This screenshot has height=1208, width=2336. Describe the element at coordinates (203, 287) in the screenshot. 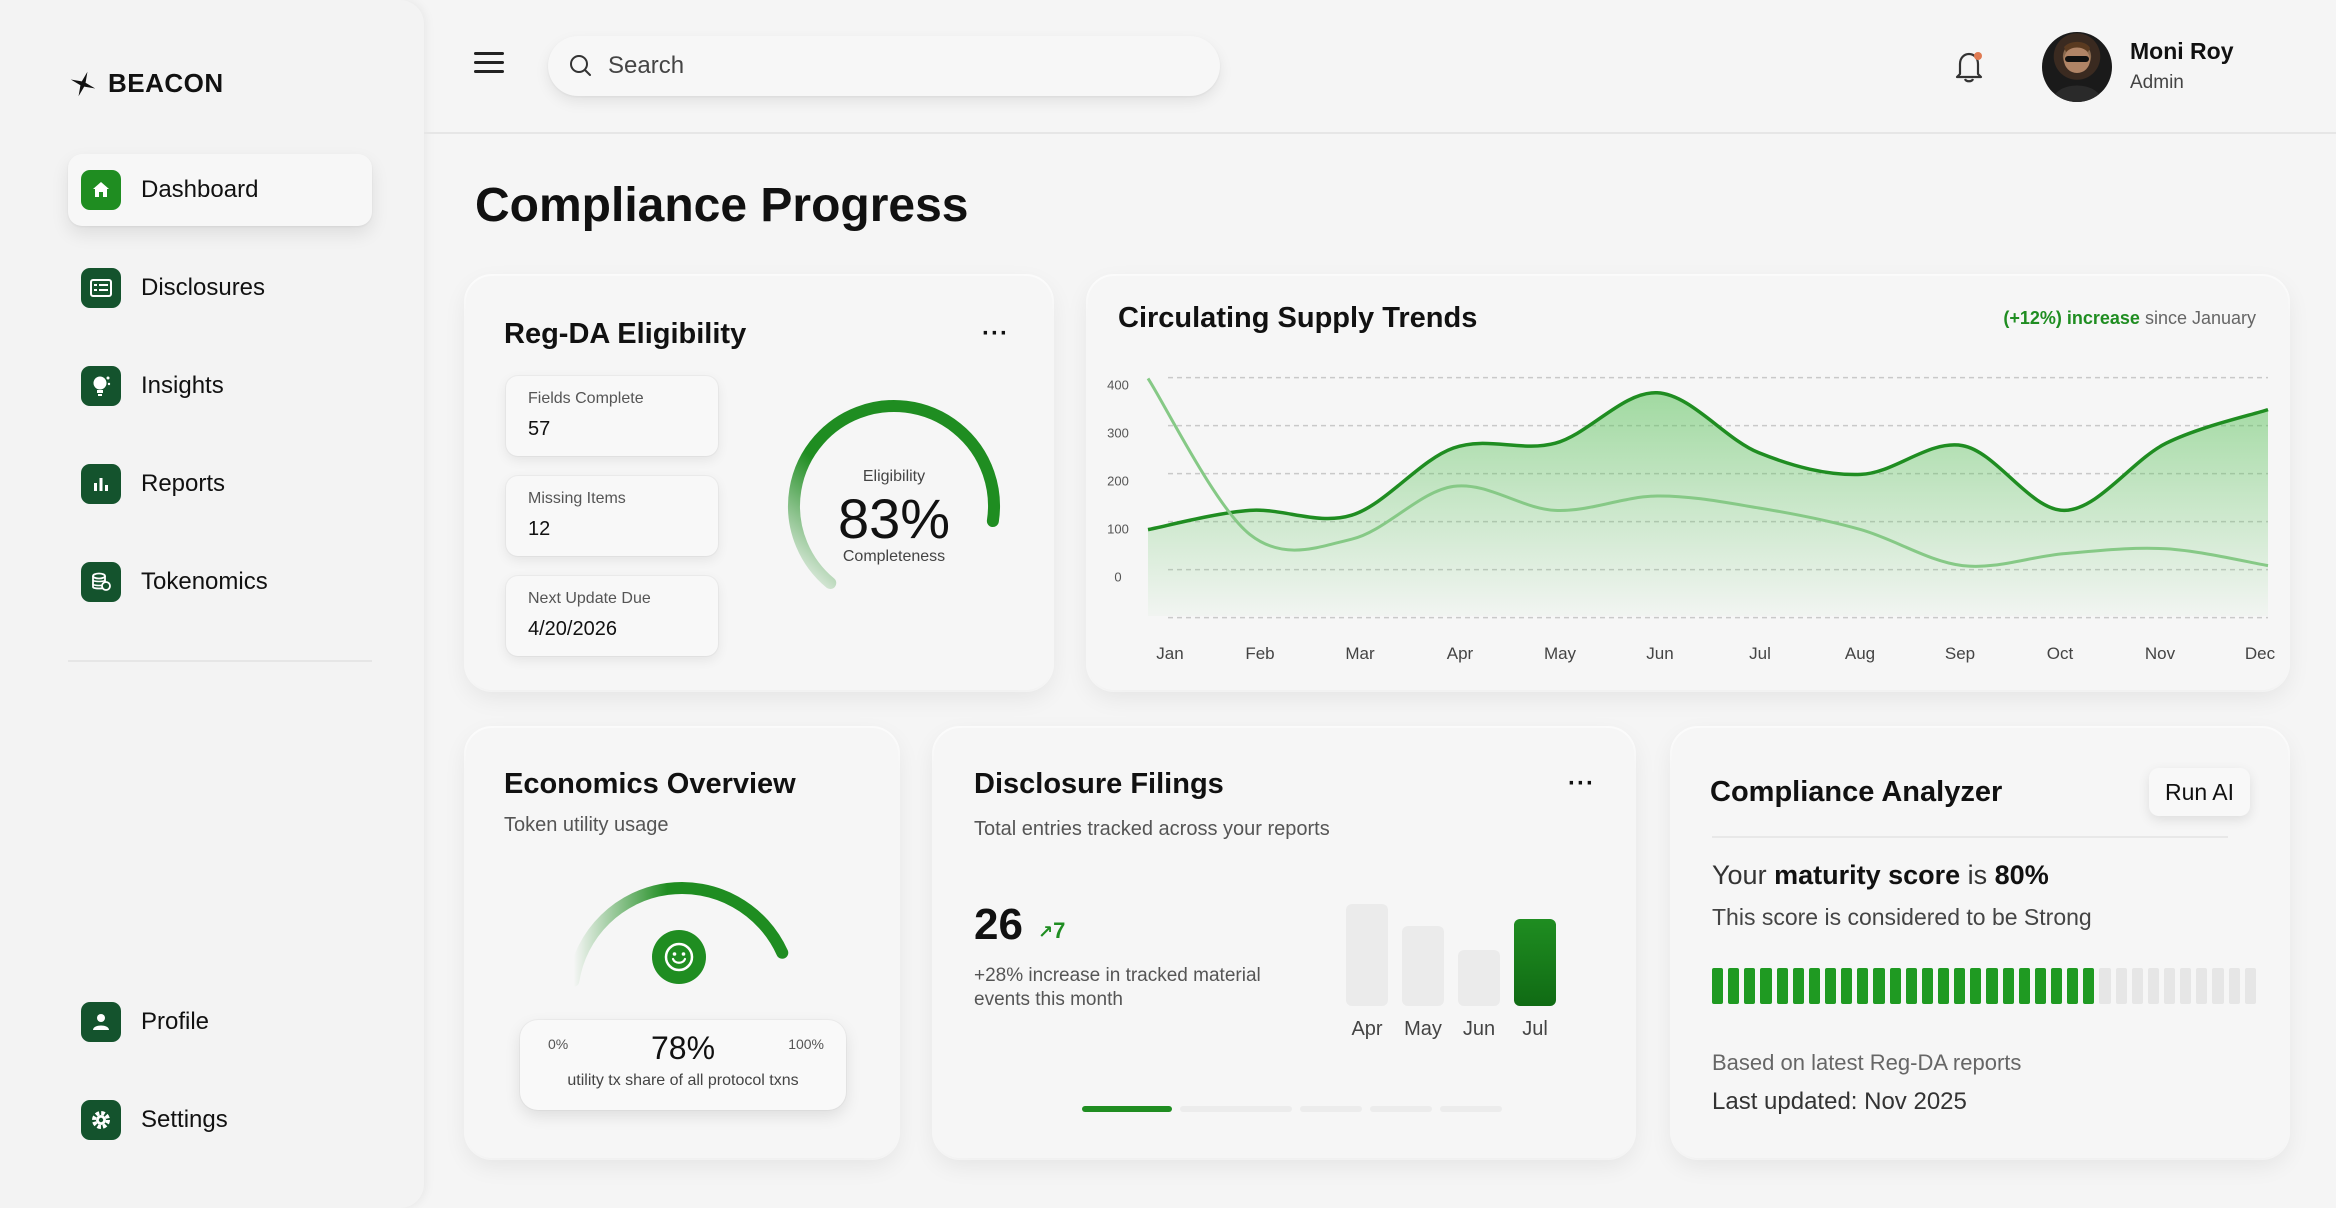

I see `sidebar-item-label: Disclosures` at that location.